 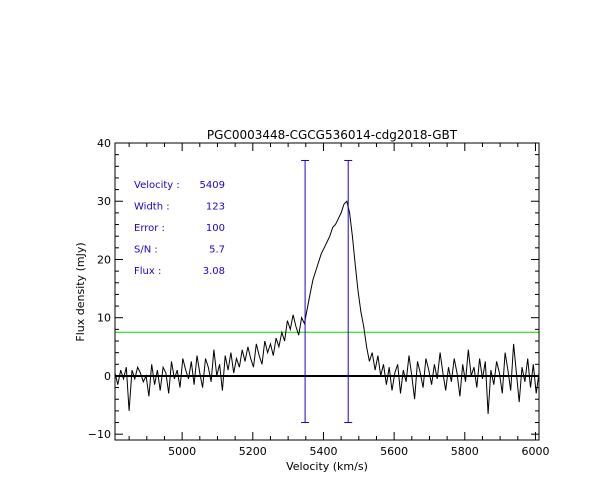 What do you see at coordinates (104, 318) in the screenshot?
I see `y-tick-label: 10` at bounding box center [104, 318].